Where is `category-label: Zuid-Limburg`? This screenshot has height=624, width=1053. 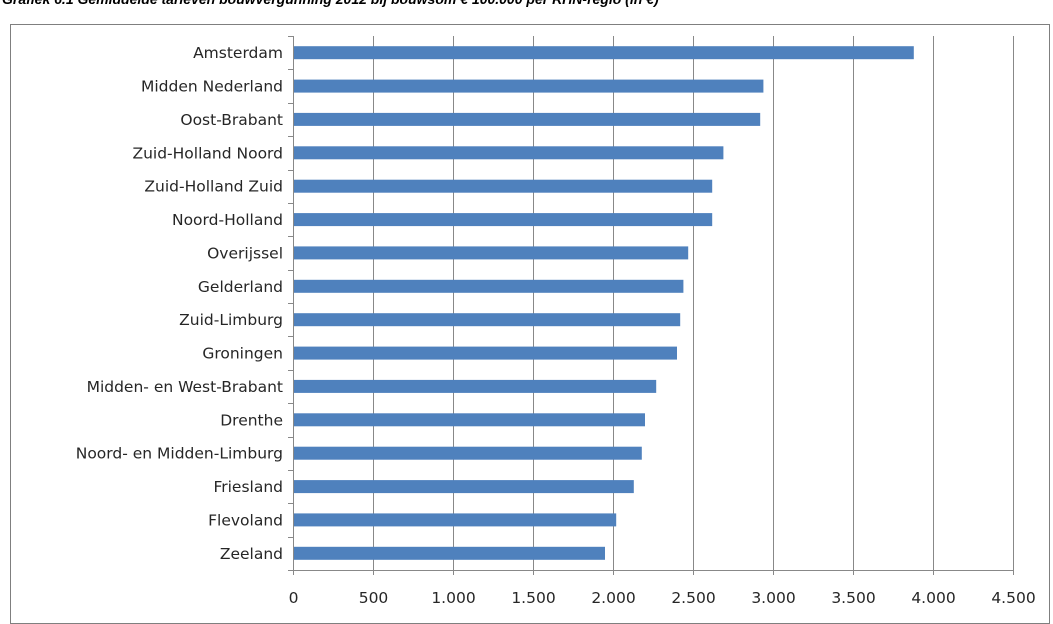 category-label: Zuid-Limburg is located at coordinates (231, 320).